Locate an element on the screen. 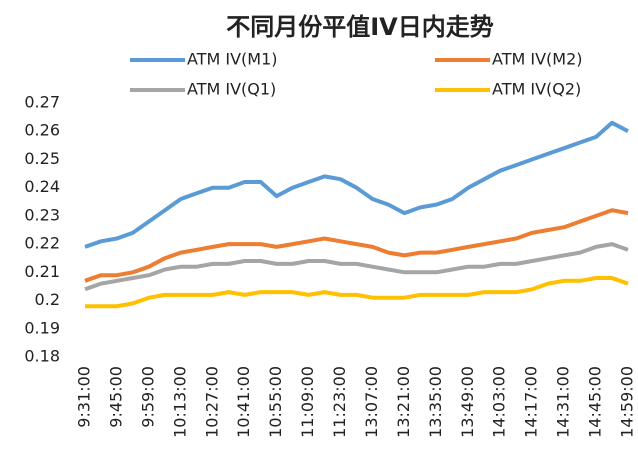 The height and width of the screenshot is (454, 638). legend-label: ATM IV(Q2) is located at coordinates (536, 89).